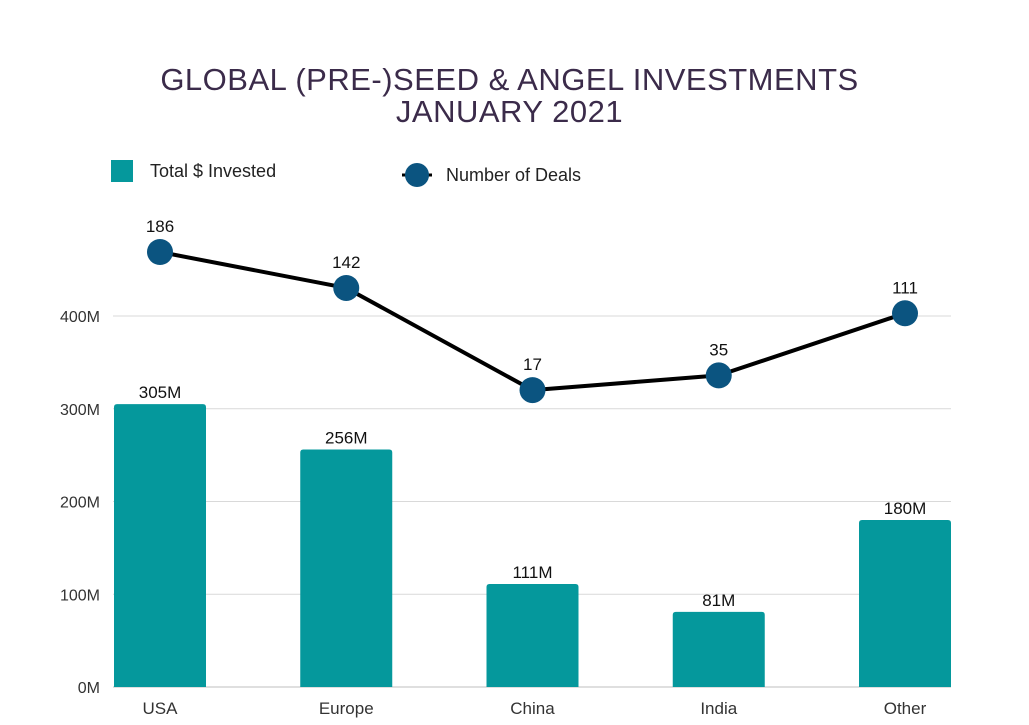 The image size is (1029, 725). Describe the element at coordinates (509, 79) in the screenshot. I see `chart-title-line1: GLOBAL (PRE-)SEED & ANGEL INVESTMENTS` at that location.